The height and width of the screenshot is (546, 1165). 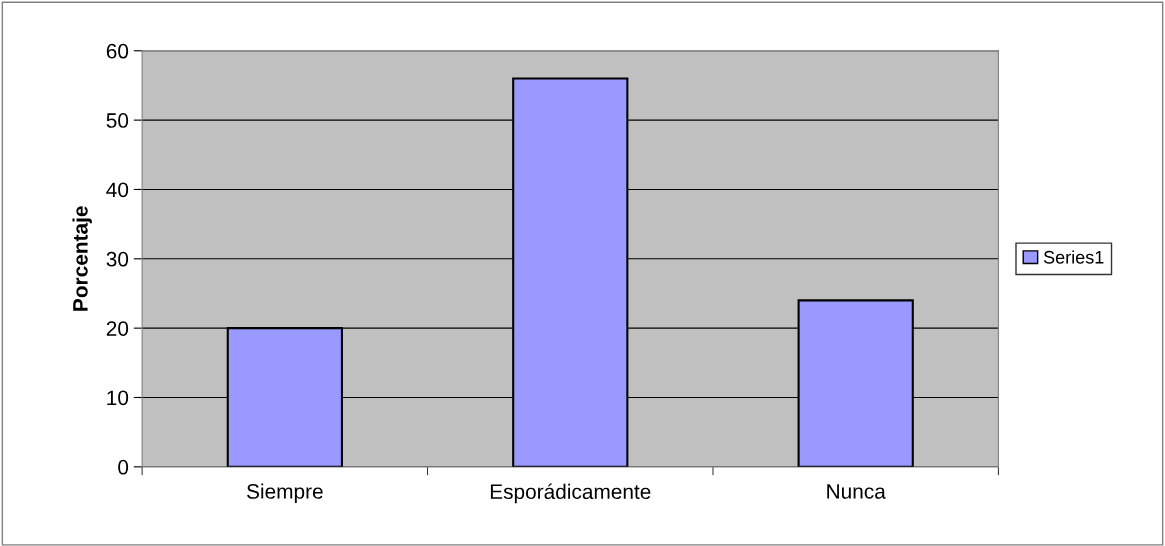 I want to click on legend-label: Series1, so click(x=1073, y=257).